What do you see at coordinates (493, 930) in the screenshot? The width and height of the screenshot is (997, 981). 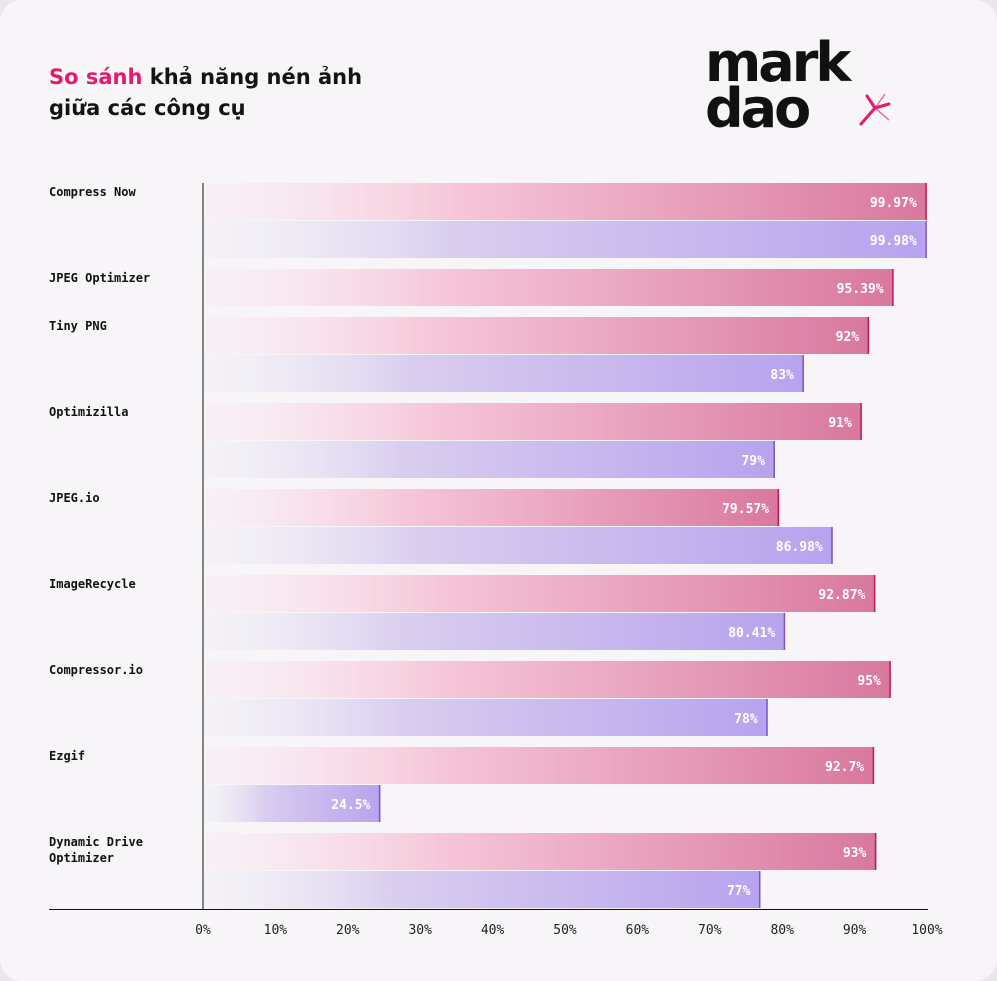 I see `x-tick-label: 40%` at bounding box center [493, 930].